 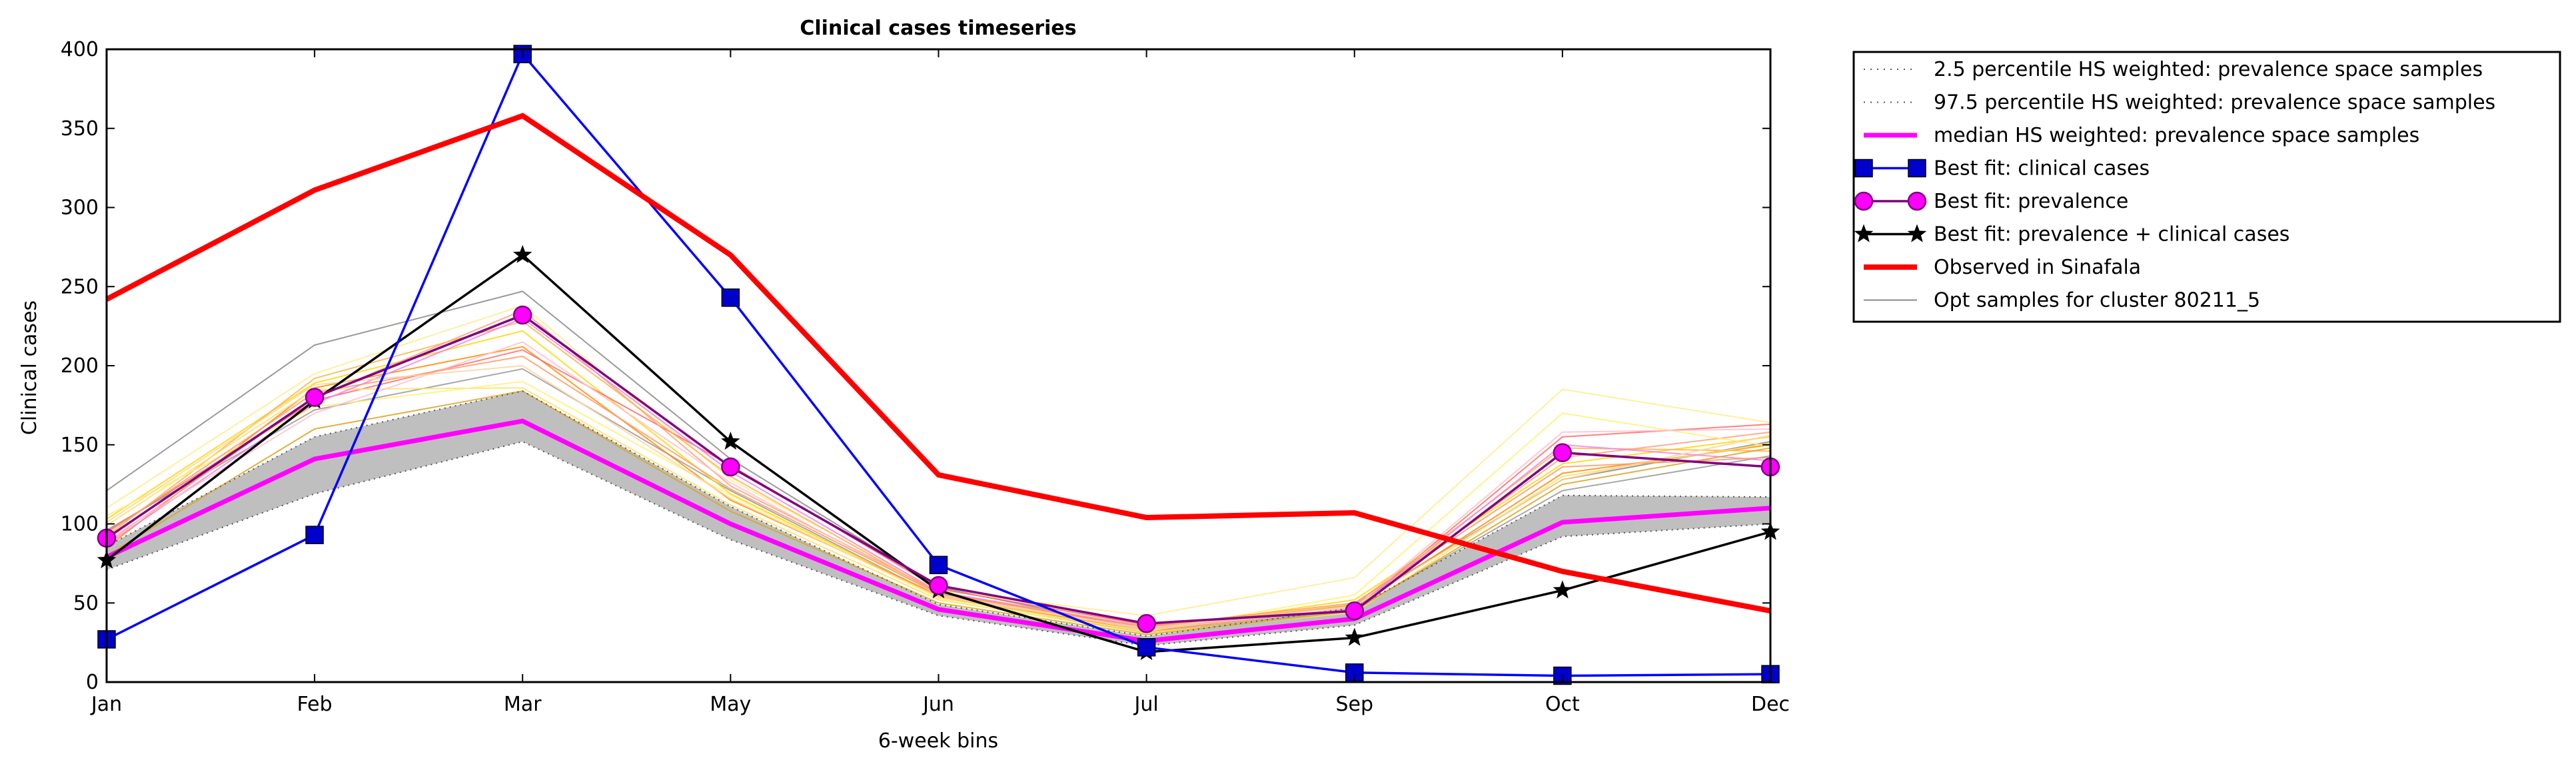 What do you see at coordinates (1354, 704) in the screenshot?
I see `x-tick-label: Sep` at bounding box center [1354, 704].